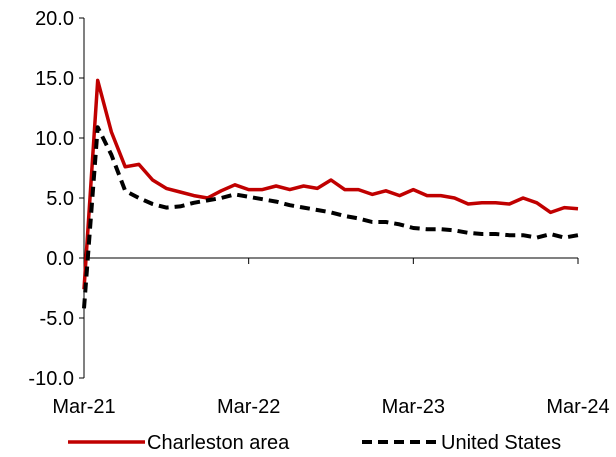 Image resolution: width=616 pixels, height=457 pixels. What do you see at coordinates (60, 259) in the screenshot?
I see `y-tick-label: 0.0` at bounding box center [60, 259].